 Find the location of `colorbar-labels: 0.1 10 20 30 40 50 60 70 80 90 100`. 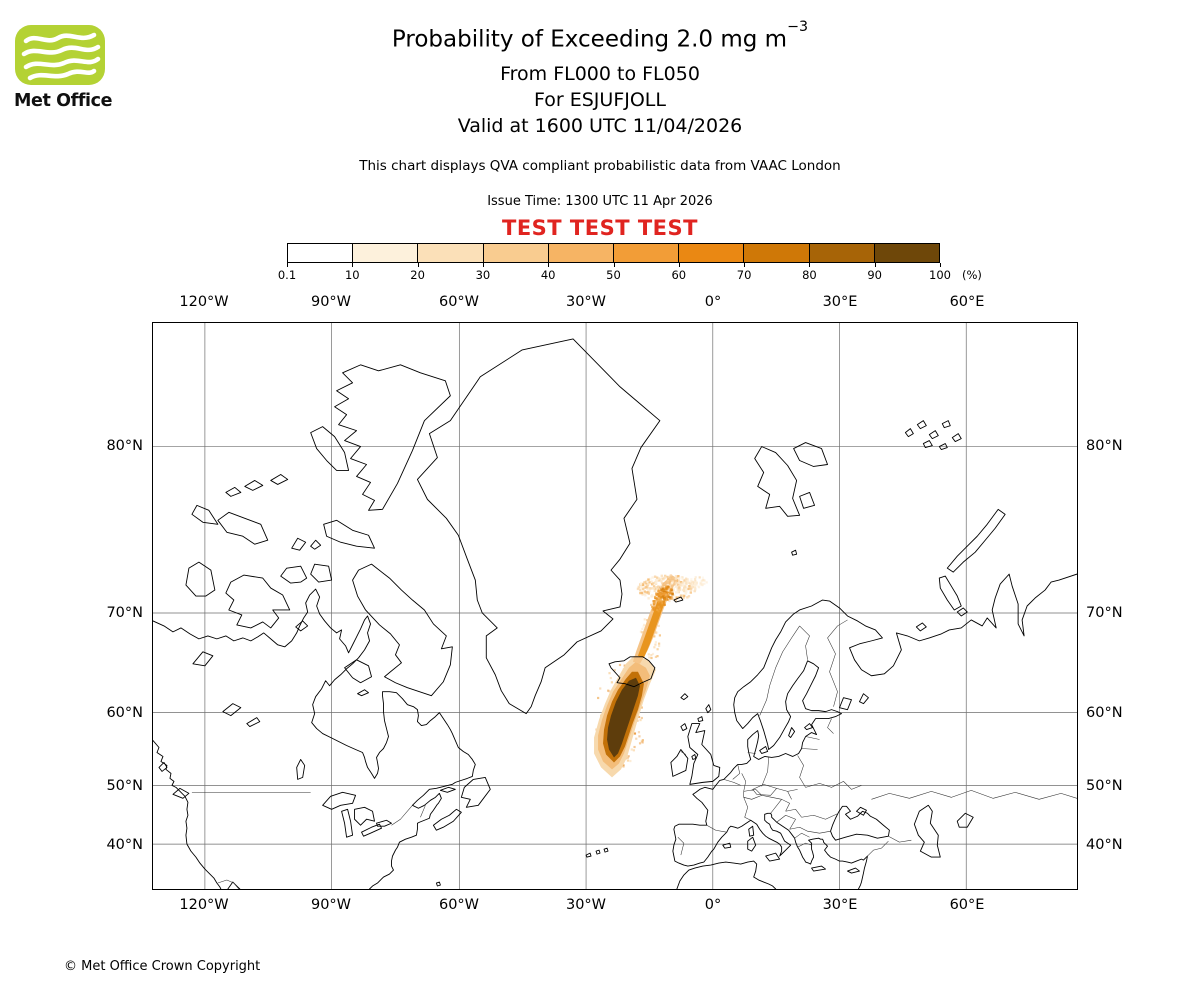

colorbar-labels: 0.1 10 20 30 40 50 60 70 80 90 100 is located at coordinates (642, 273).